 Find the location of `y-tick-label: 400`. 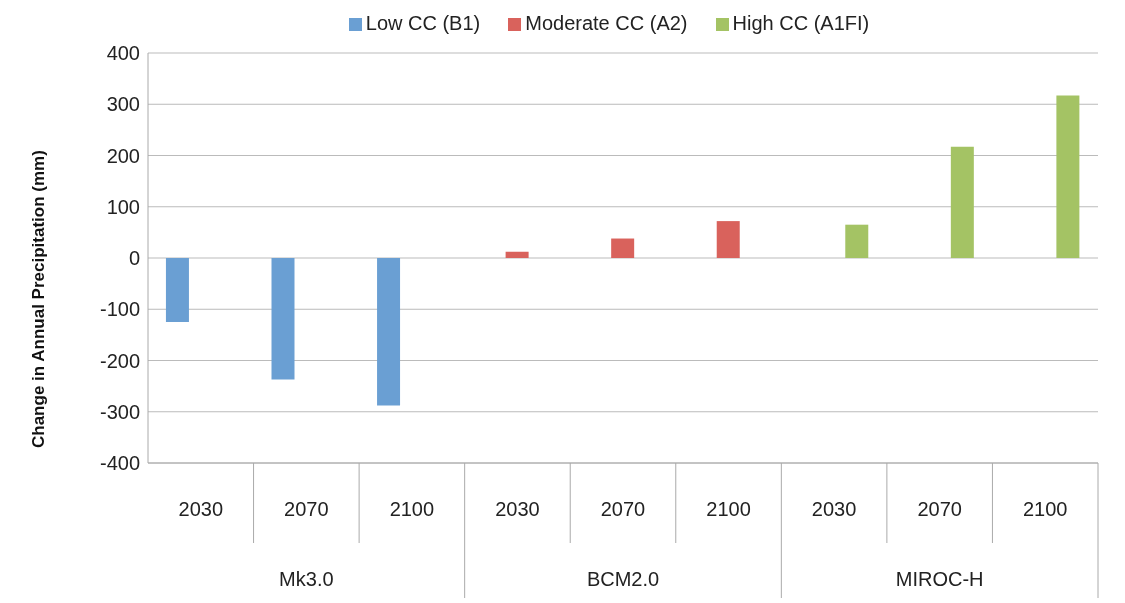

y-tick-label: 400 is located at coordinates (123, 53).